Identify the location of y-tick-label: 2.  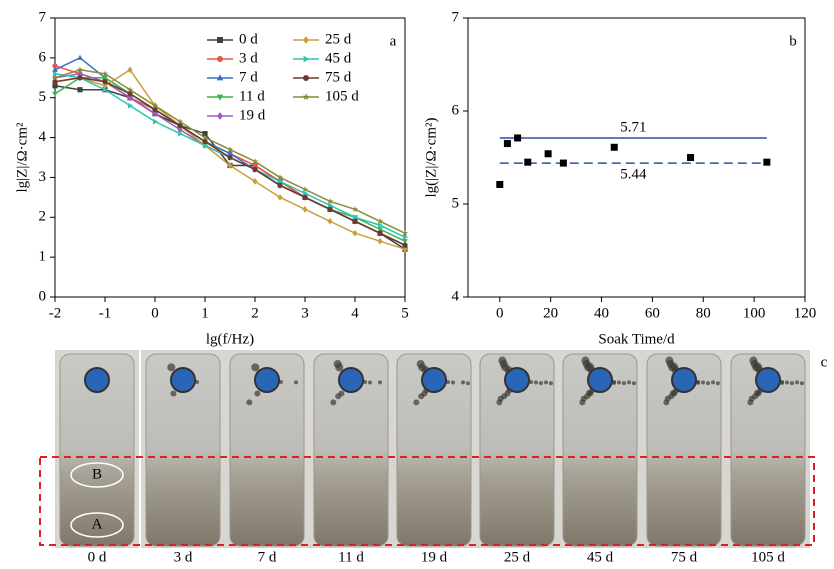
(43, 217).